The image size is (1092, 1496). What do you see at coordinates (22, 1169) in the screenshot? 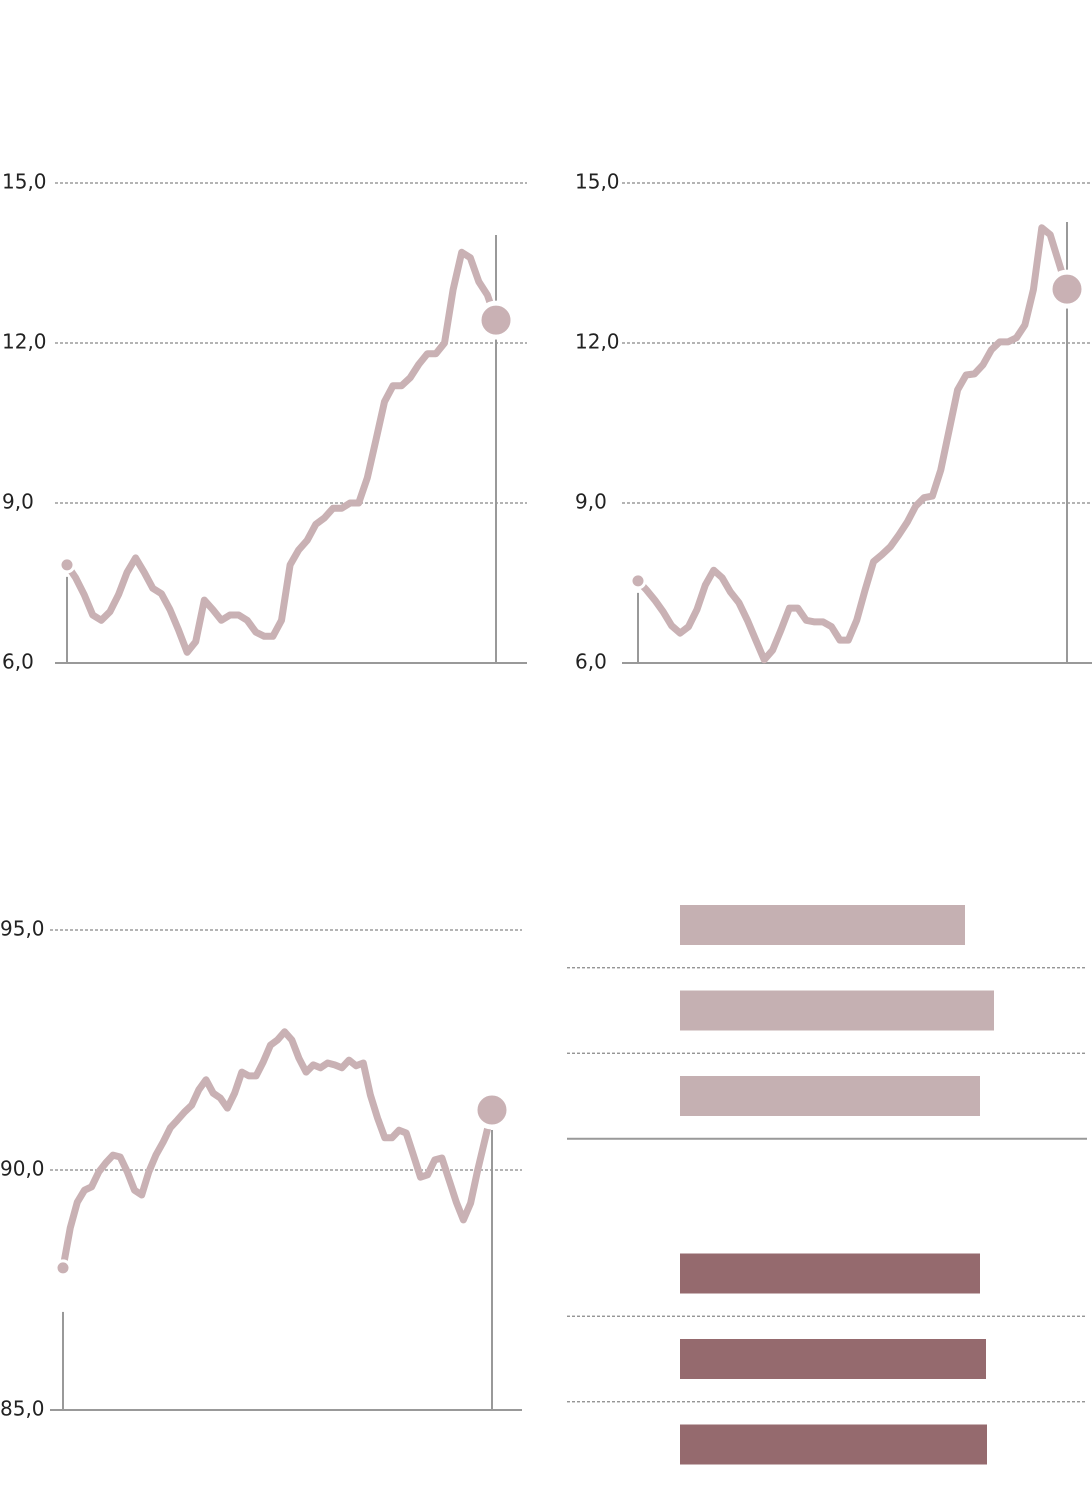
I see `y-tick-label: 90,0` at bounding box center [22, 1169].